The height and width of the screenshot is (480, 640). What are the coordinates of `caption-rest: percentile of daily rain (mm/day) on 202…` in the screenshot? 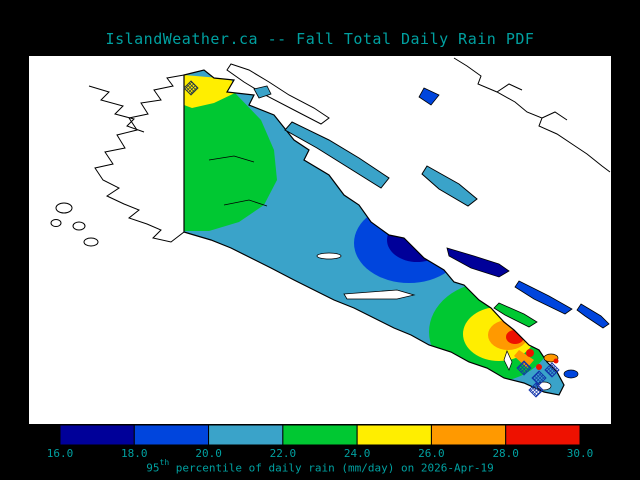 It's located at (331, 468).